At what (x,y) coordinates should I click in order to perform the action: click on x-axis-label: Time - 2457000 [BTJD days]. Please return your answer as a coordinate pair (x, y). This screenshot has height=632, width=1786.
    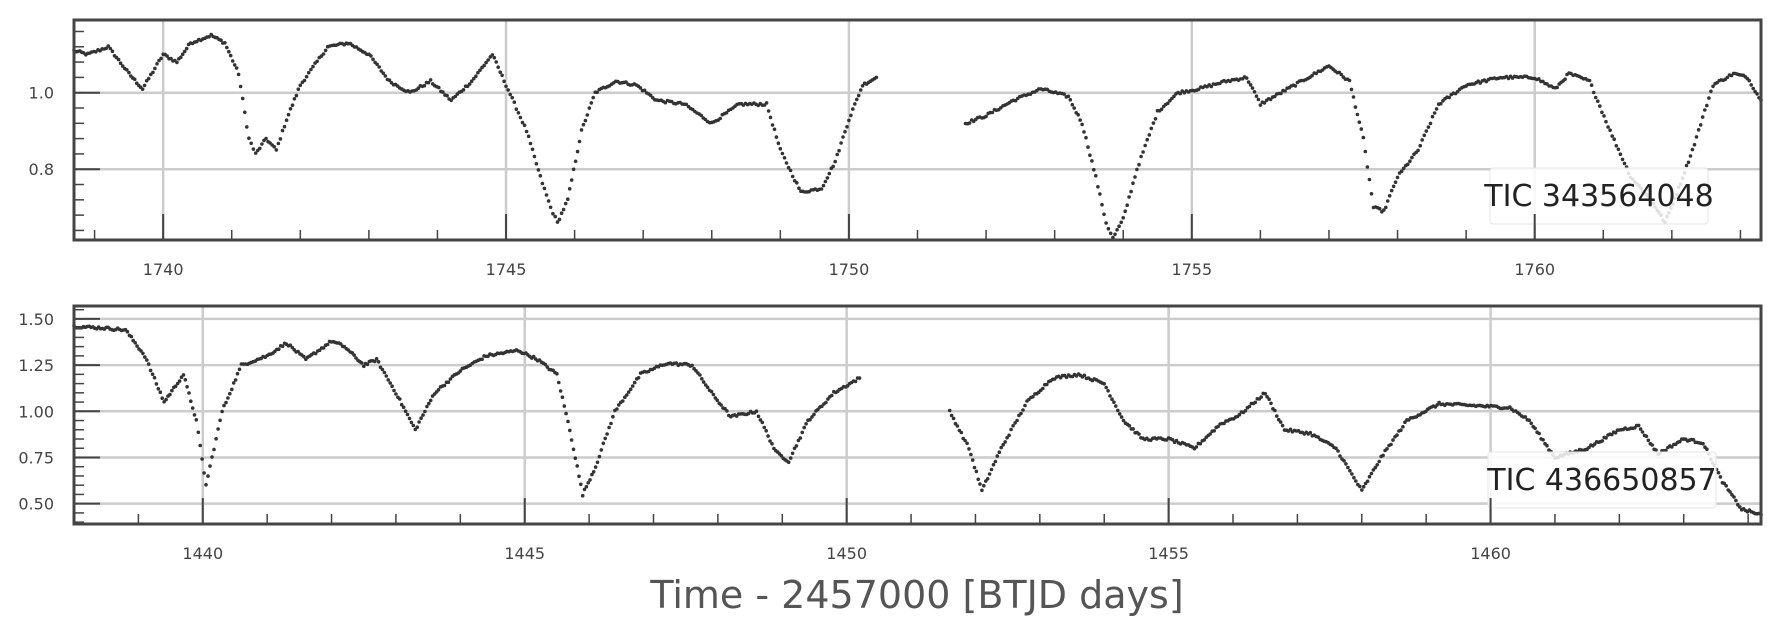
    Looking at the image, I should click on (916, 595).